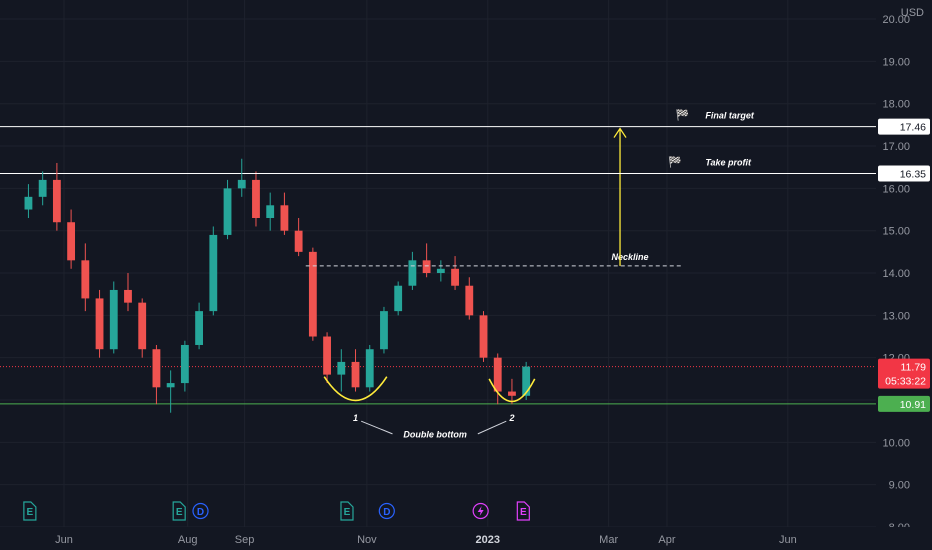 This screenshot has height=550, width=932. What do you see at coordinates (899, 486) in the screenshot?
I see `price-tick-label: 9.00` at bounding box center [899, 486].